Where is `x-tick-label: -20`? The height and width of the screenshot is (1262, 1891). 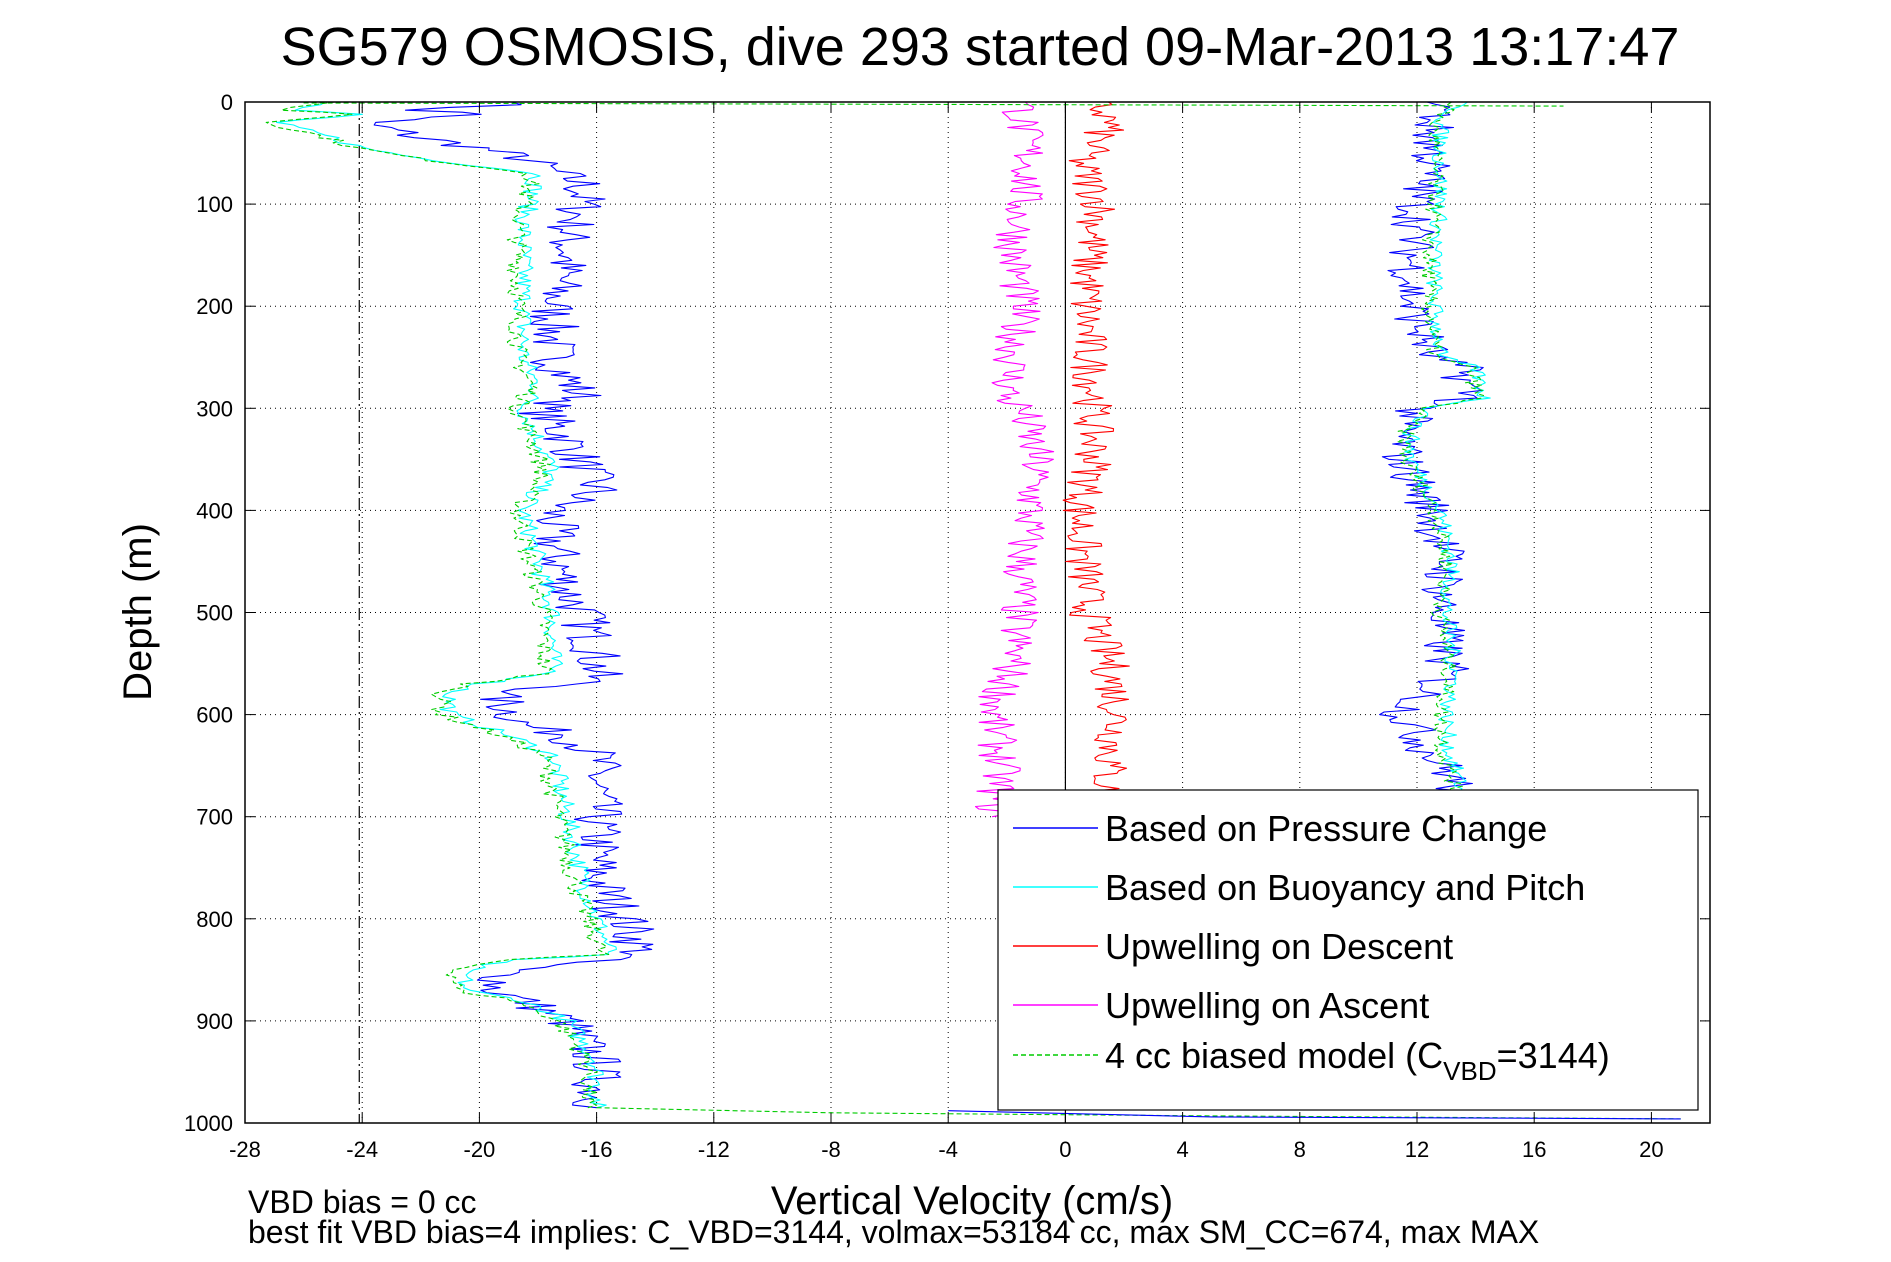 x-tick-label: -20 is located at coordinates (480, 1149).